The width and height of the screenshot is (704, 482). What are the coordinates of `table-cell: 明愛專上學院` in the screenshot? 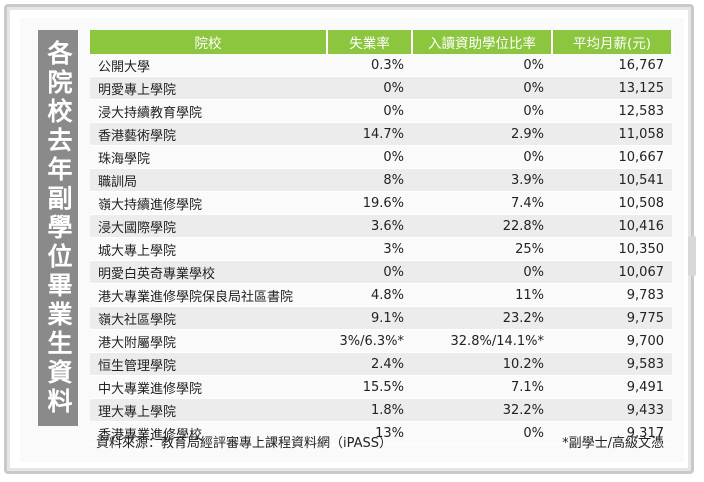 It's located at (208, 88).